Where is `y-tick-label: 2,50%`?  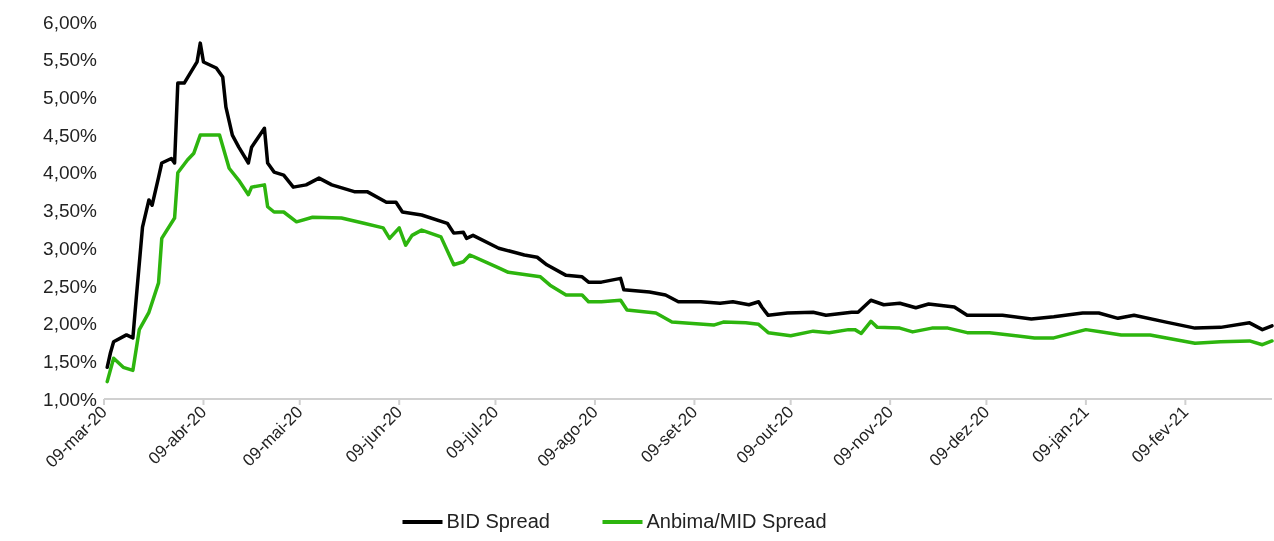
y-tick-label: 2,50% is located at coordinates (70, 286).